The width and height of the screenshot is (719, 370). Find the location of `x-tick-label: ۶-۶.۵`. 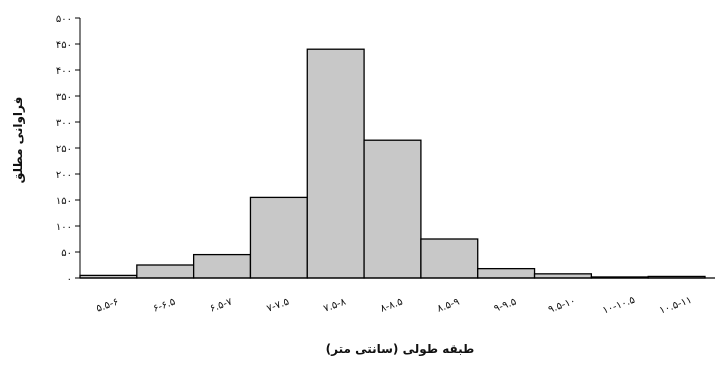

x-tick-label: ۶-۶.۵ is located at coordinates (164, 306).